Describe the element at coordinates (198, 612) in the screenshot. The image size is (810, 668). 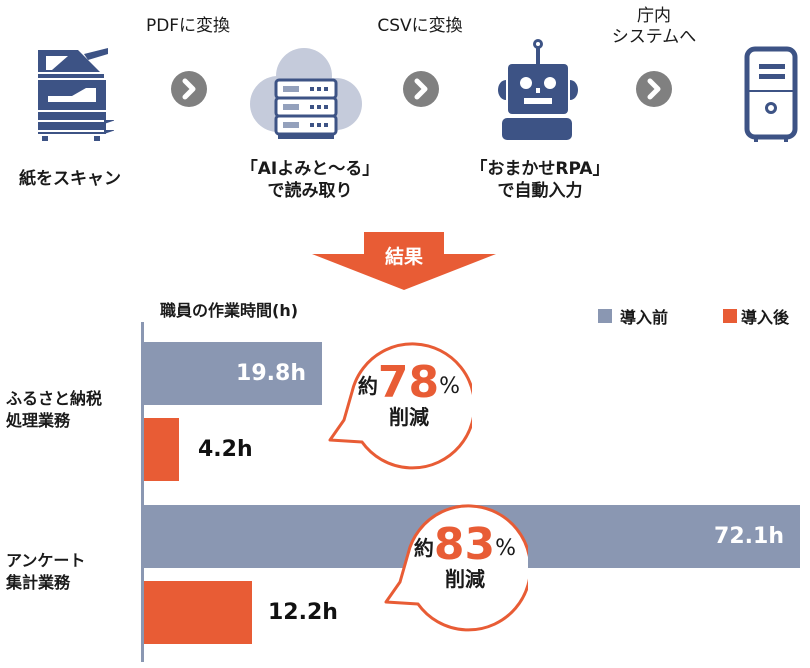
I see `bar-survey-after` at that location.